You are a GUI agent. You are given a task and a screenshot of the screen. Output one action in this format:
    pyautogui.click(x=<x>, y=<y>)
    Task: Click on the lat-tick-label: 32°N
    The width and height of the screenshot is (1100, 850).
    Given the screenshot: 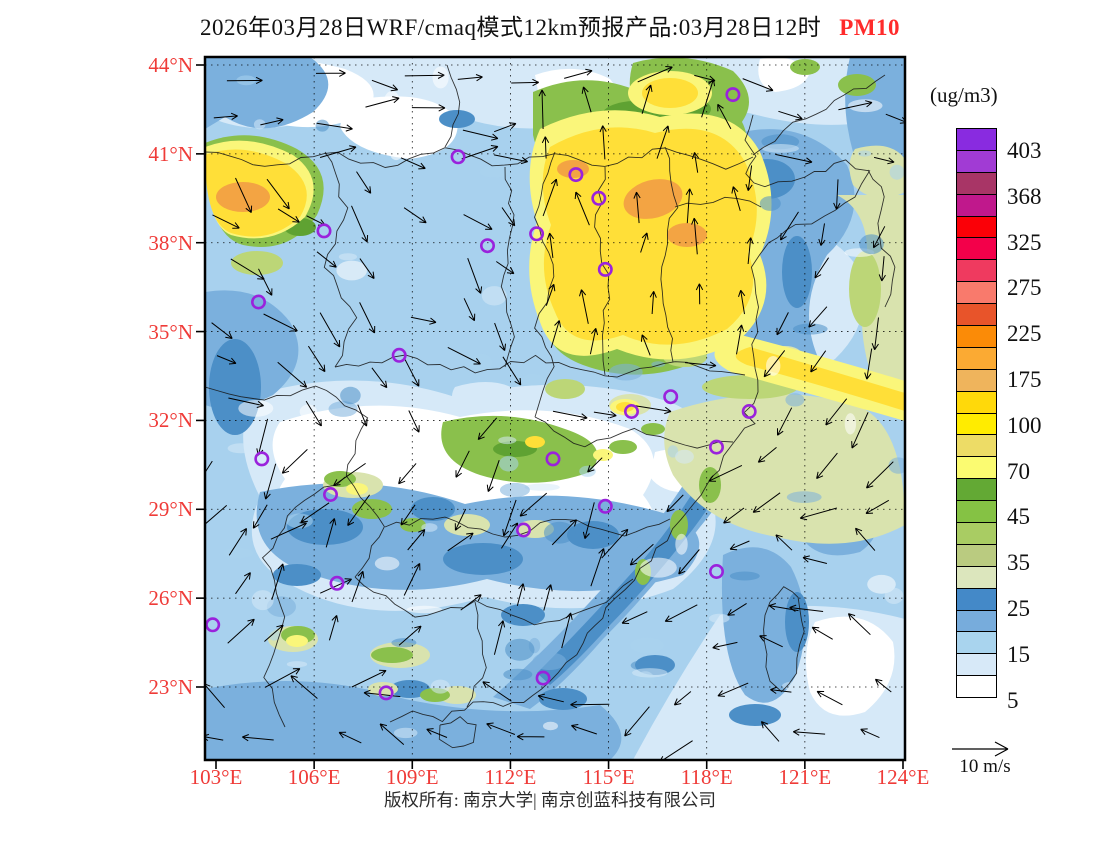 What is the action you would take?
    pyautogui.click(x=170, y=420)
    